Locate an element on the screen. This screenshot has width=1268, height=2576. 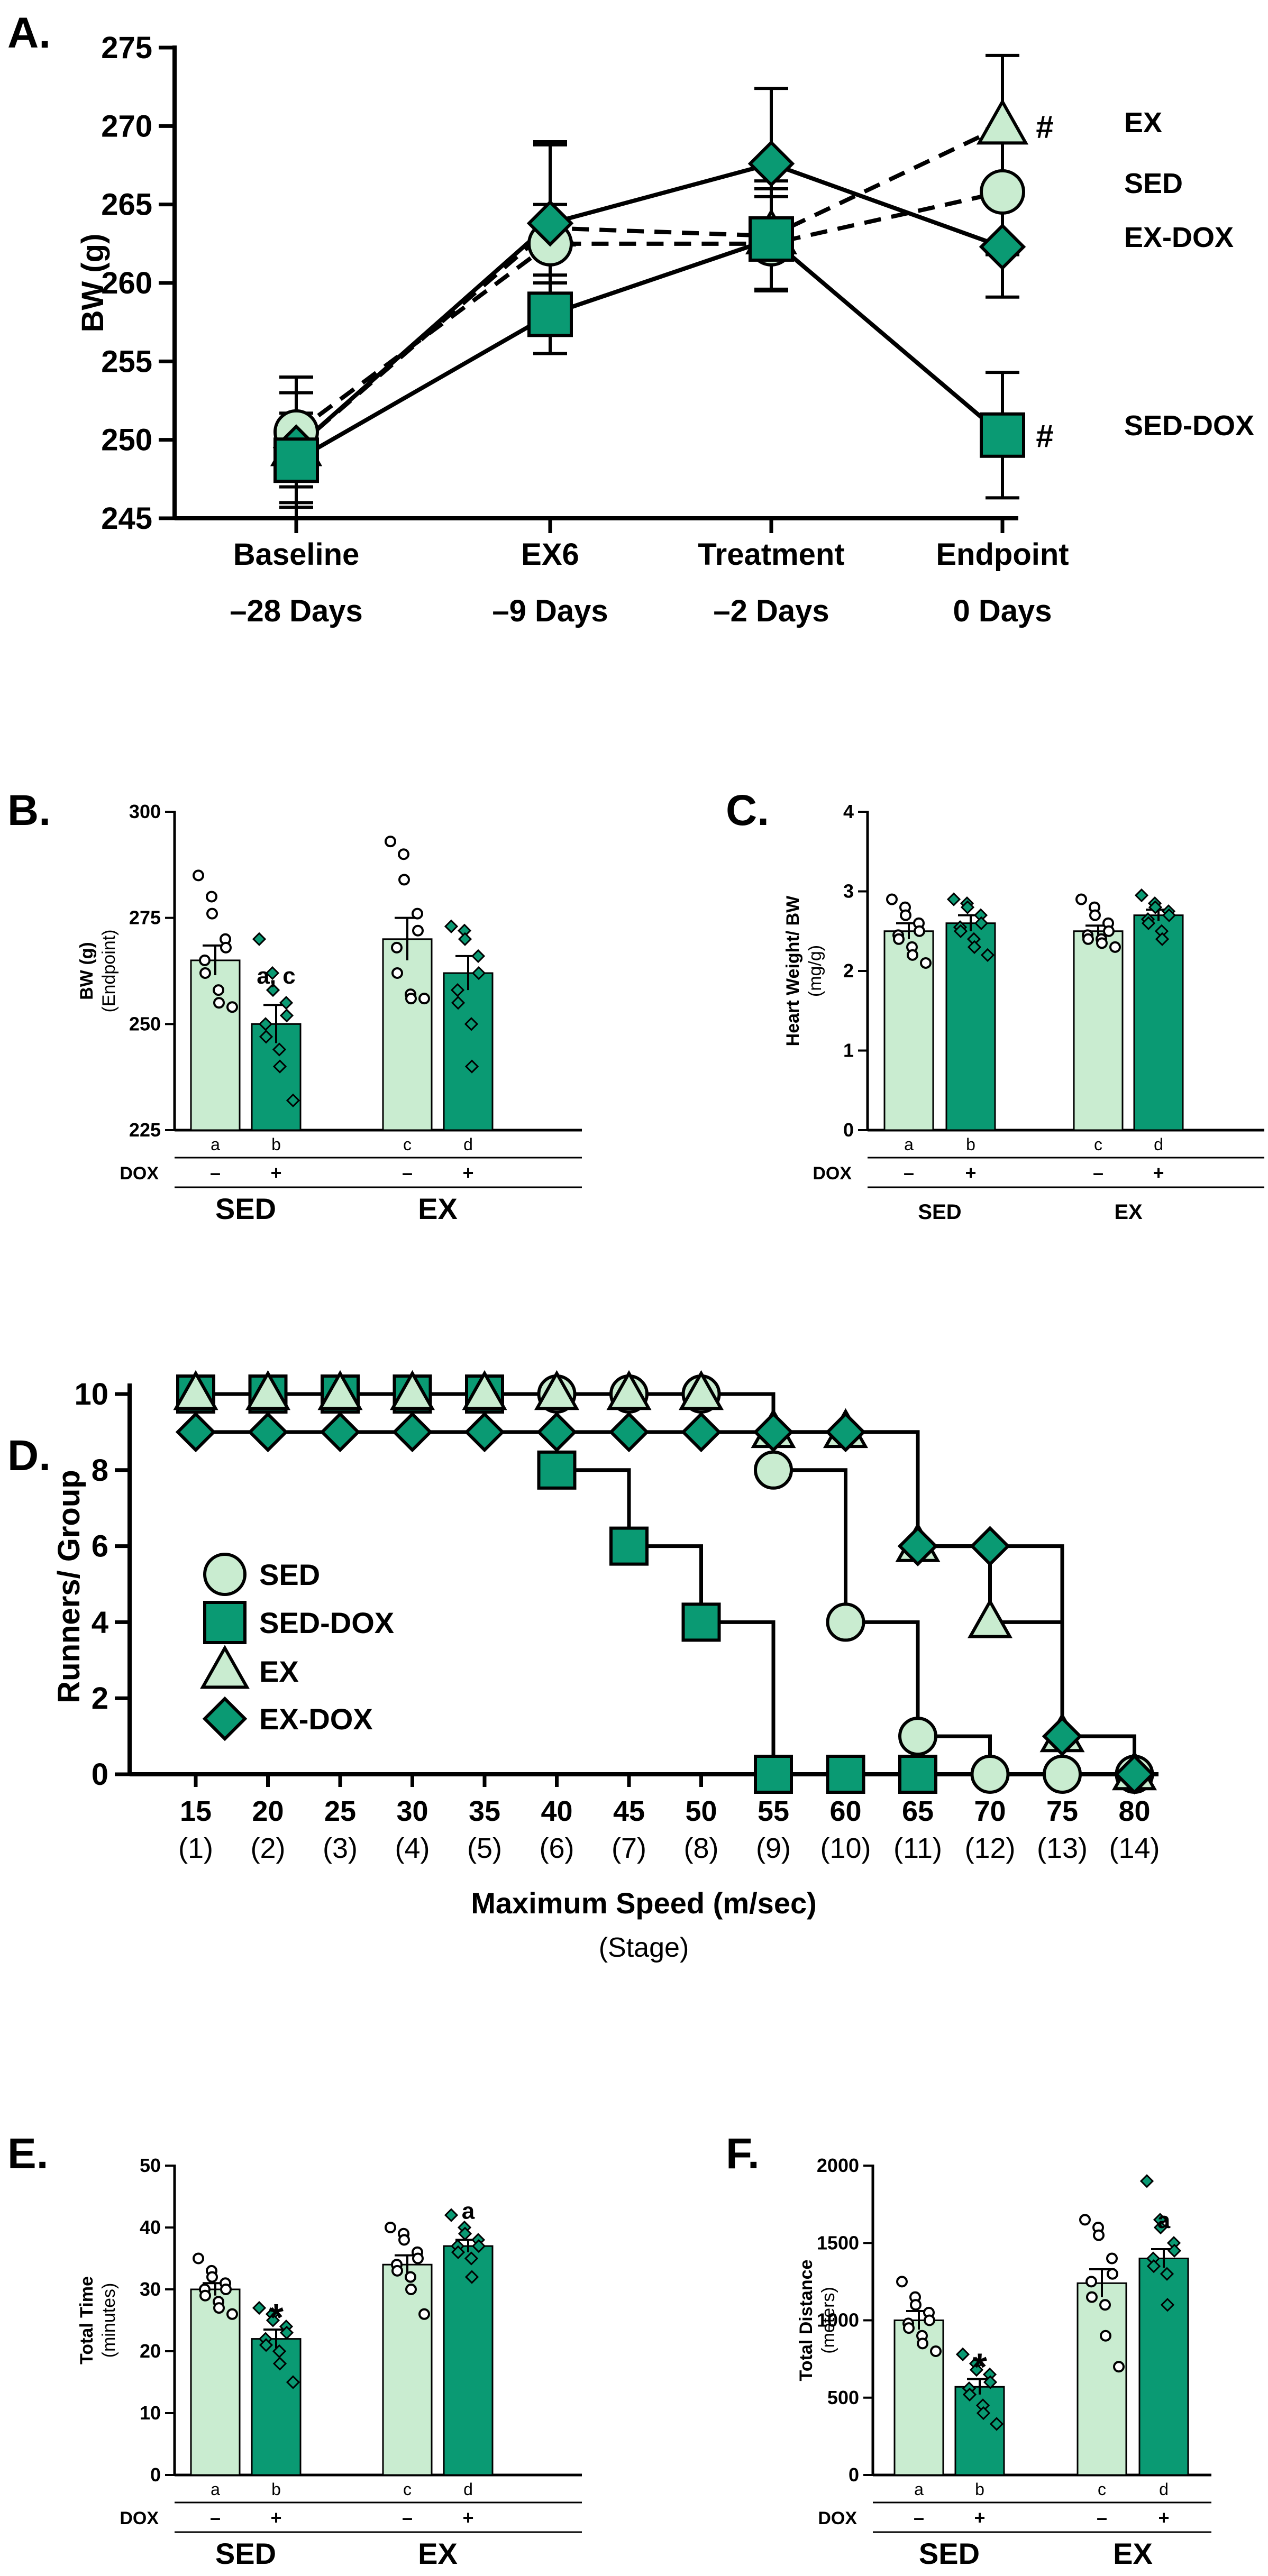
x-tick-sublabel: (12) is located at coordinates (989, 1848).